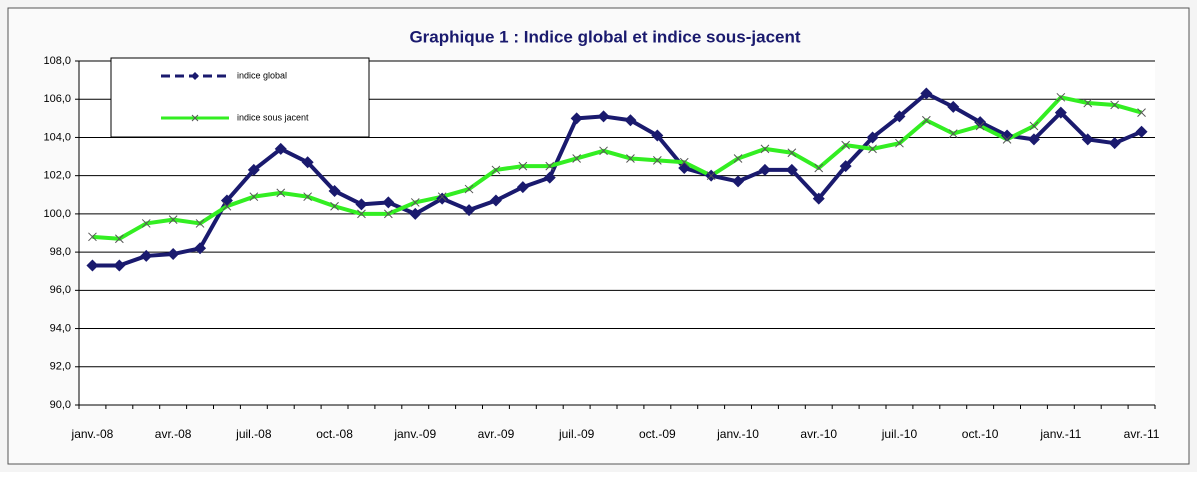  I want to click on legend-label: indice sous jacent, so click(273, 117).